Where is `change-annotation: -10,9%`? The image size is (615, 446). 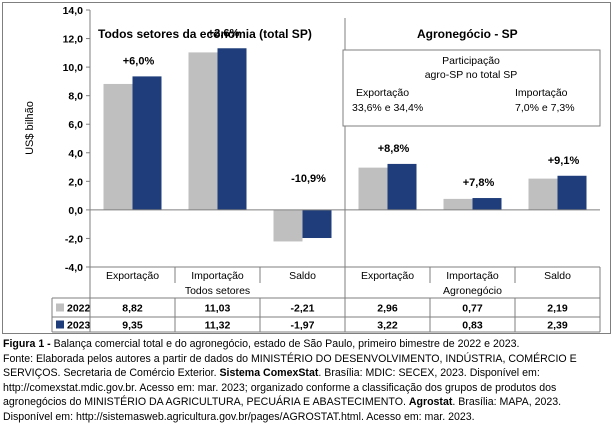 change-annotation: -10,9% is located at coordinates (308, 179).